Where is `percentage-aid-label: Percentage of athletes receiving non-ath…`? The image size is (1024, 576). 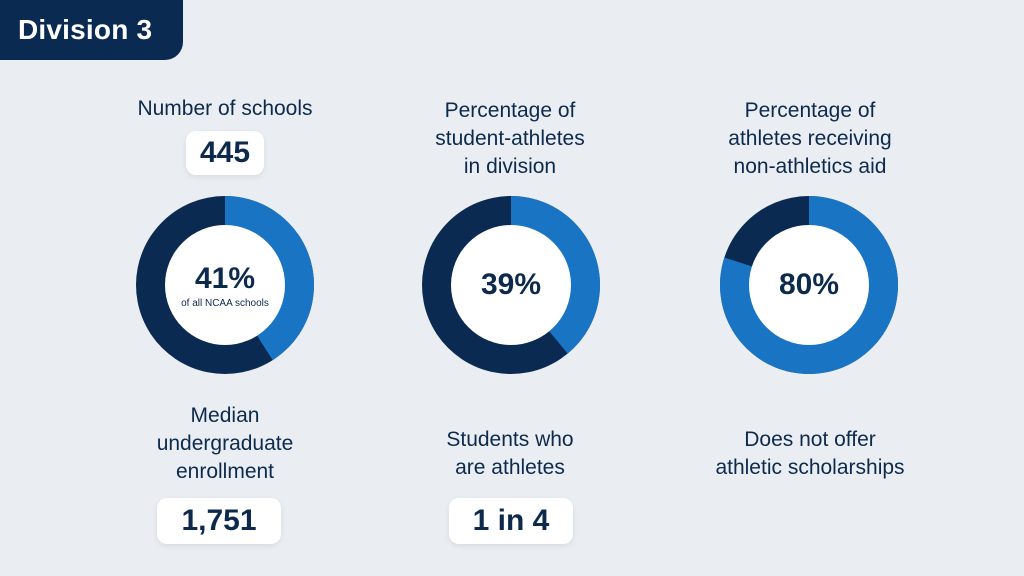 percentage-aid-label: Percentage of athletes receiving non-ath… is located at coordinates (810, 138).